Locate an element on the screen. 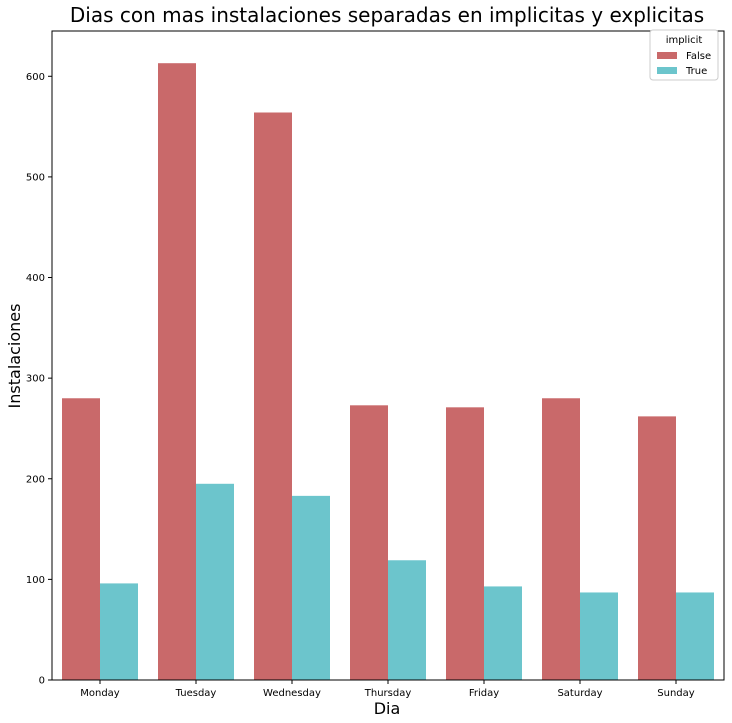 The height and width of the screenshot is (723, 732). bar-monday-true is located at coordinates (119, 631).